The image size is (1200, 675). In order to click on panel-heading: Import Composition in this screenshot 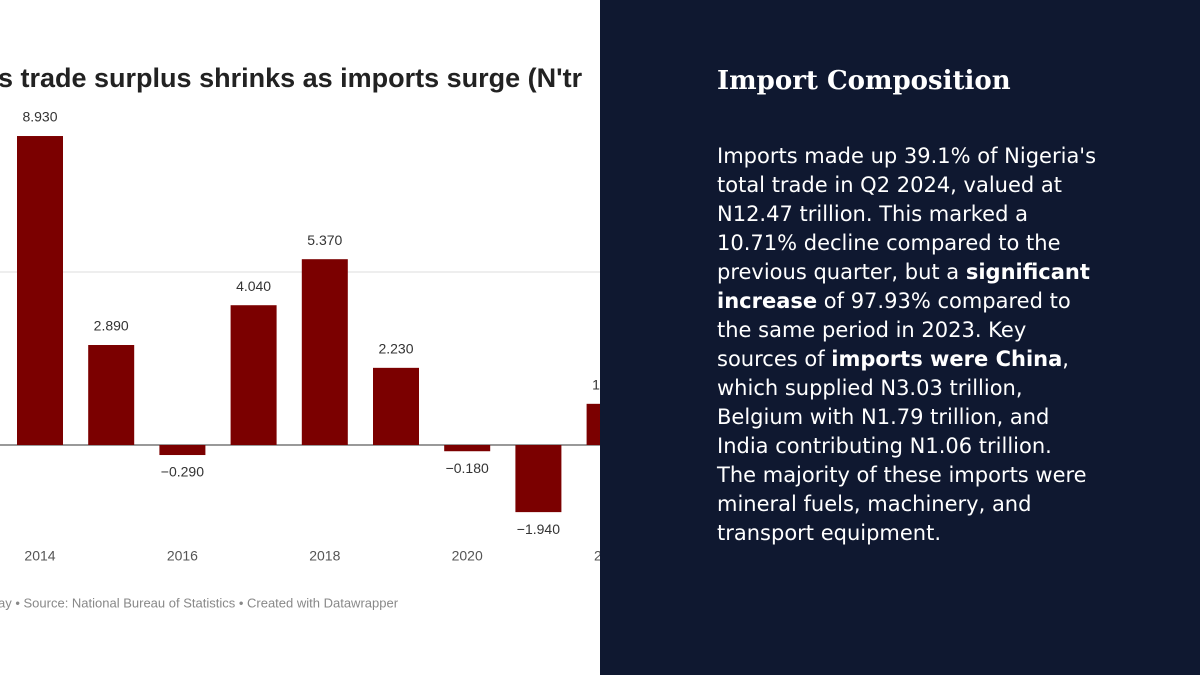, I will do `click(864, 81)`.